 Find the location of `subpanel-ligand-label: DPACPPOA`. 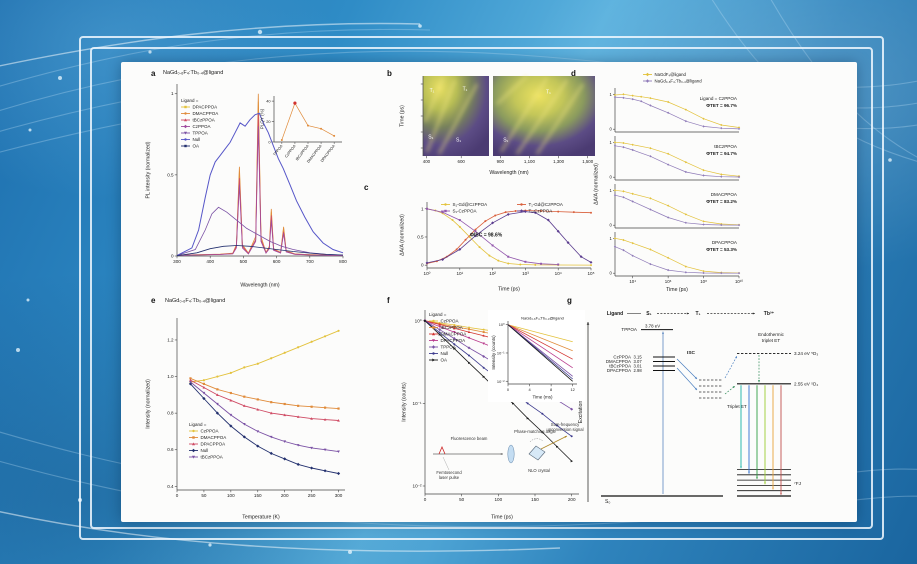

subpanel-ligand-label: DPACPPOA is located at coordinates (725, 242).